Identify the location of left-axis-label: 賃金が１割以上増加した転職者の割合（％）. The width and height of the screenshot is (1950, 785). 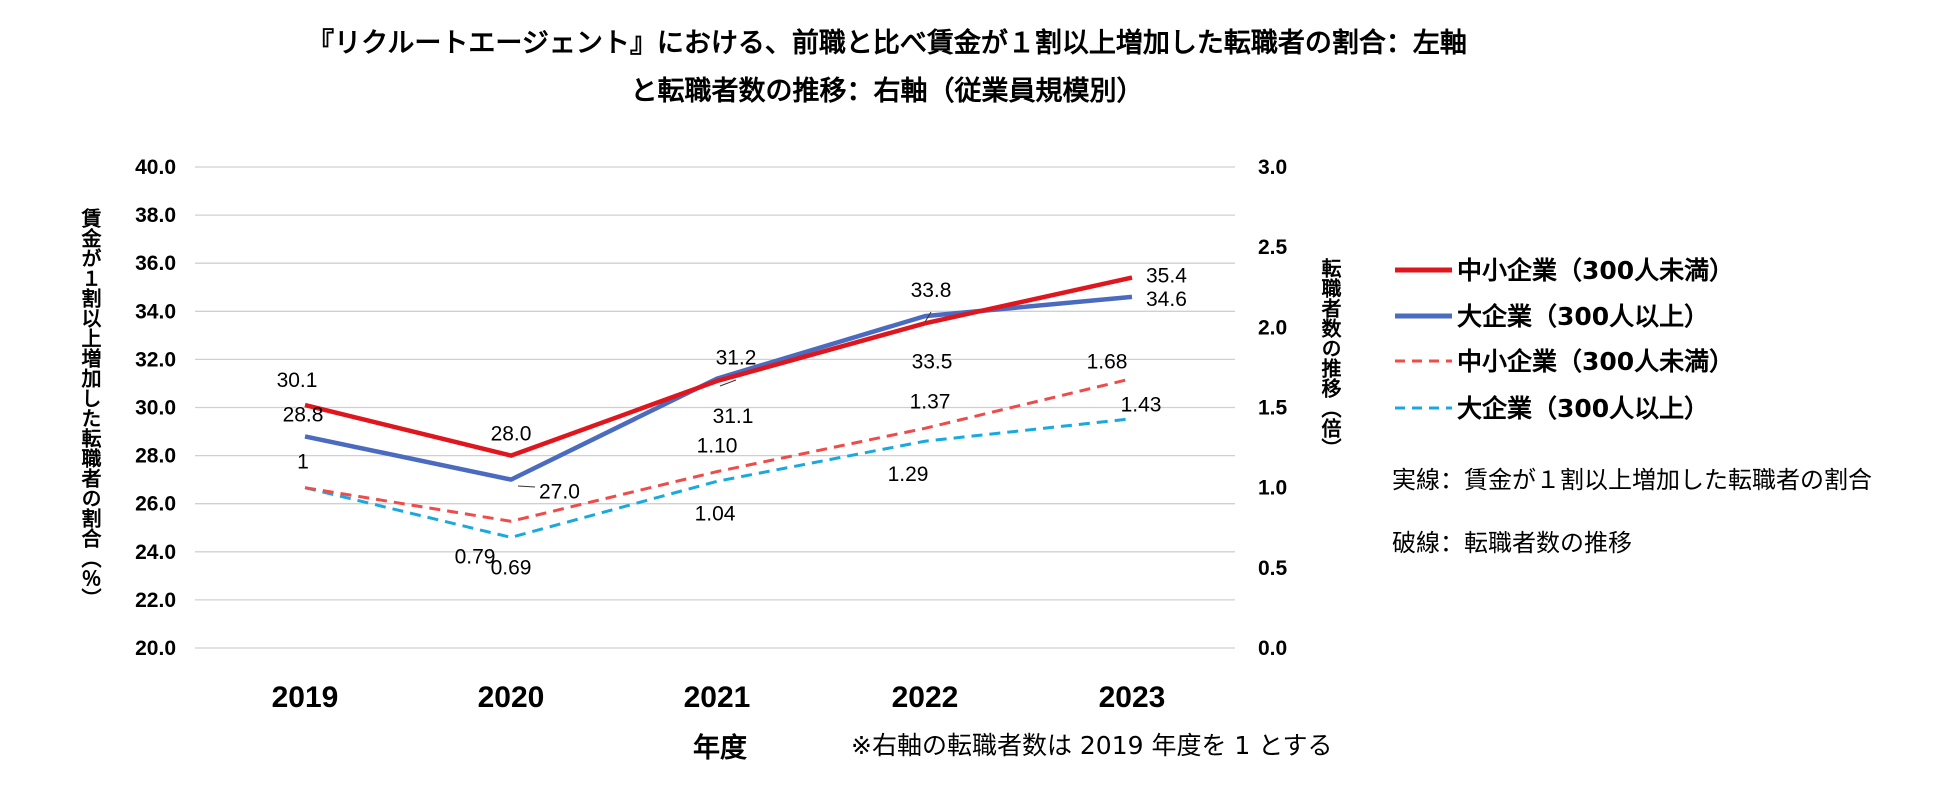
(90, 407).